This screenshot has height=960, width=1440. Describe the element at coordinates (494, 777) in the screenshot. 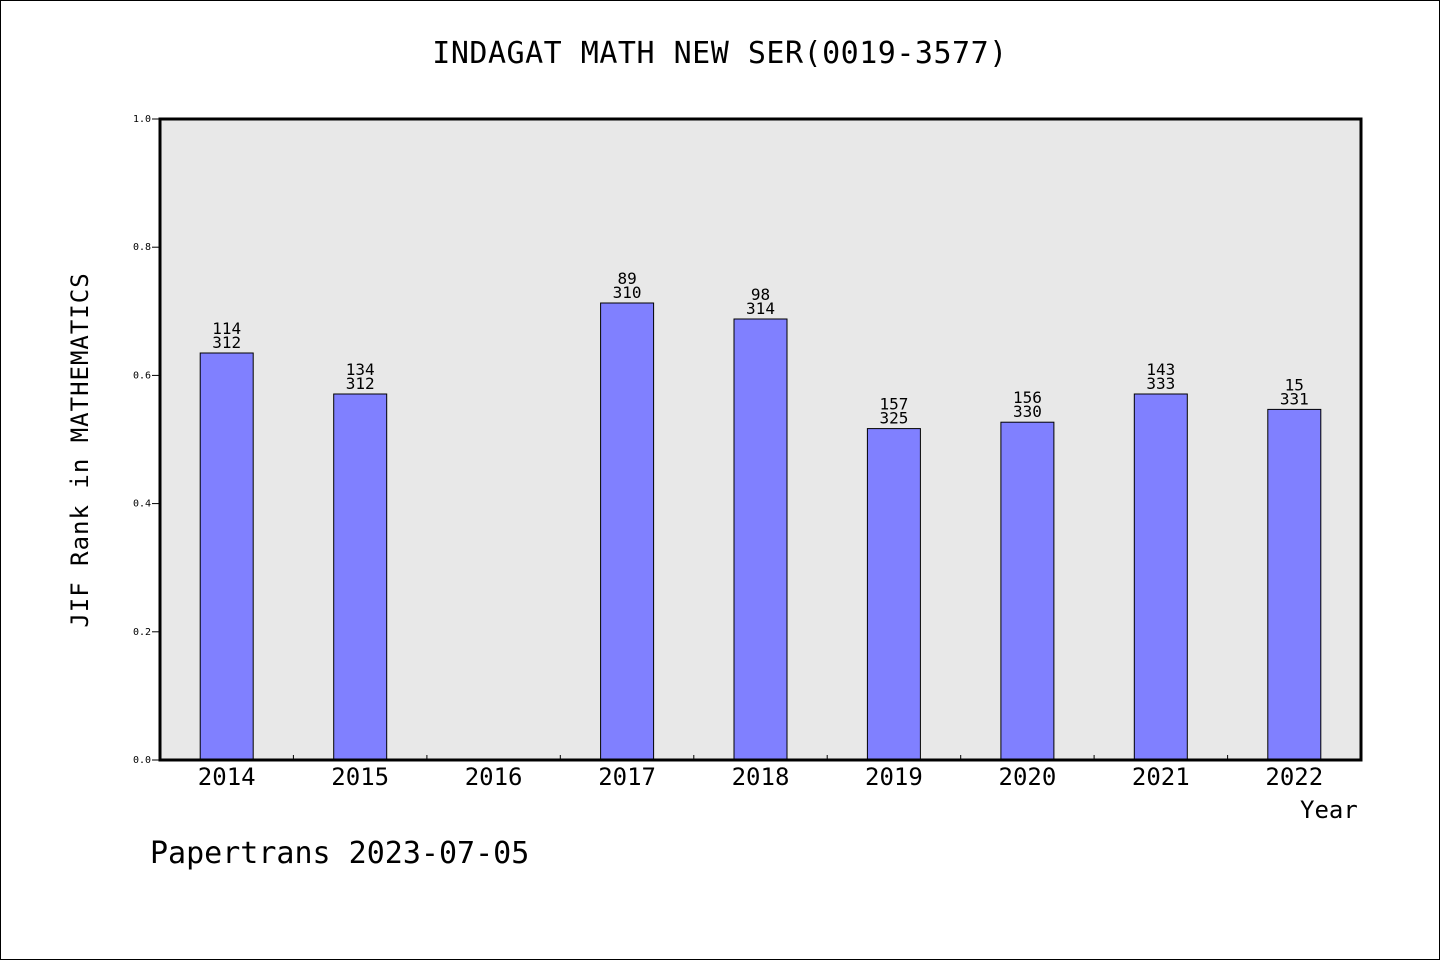

I see `x-tick-label-2016: 2016` at that location.